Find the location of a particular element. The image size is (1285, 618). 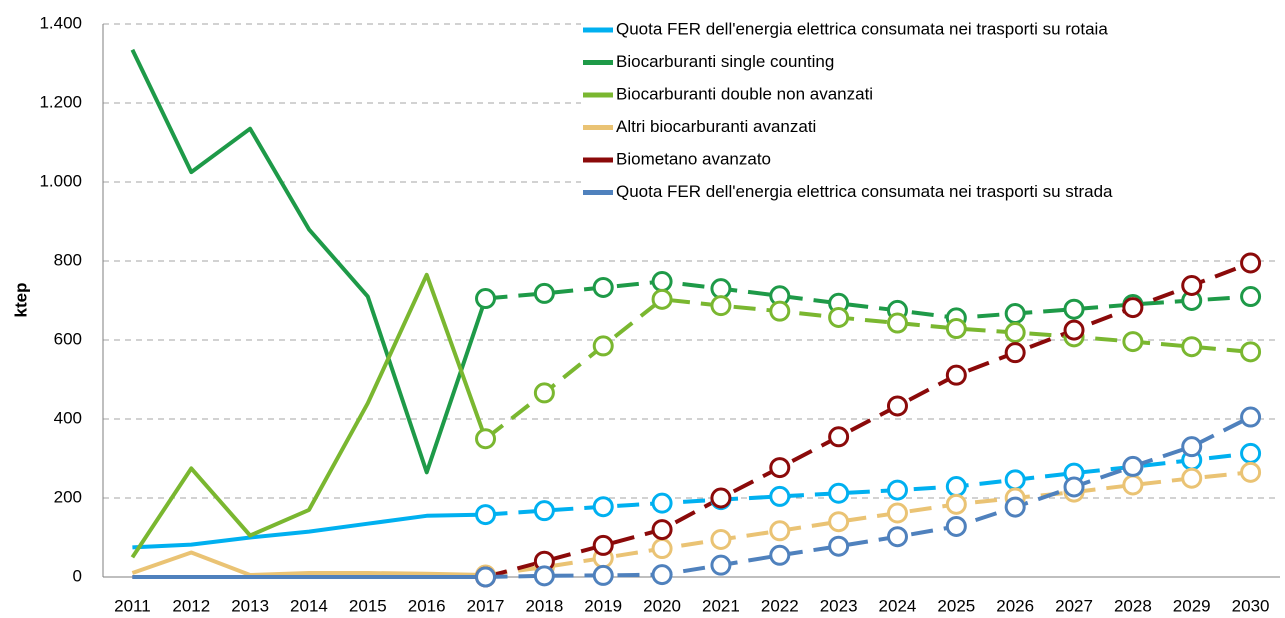

legend-label: Biocarburanti double non avanzati is located at coordinates (744, 93).